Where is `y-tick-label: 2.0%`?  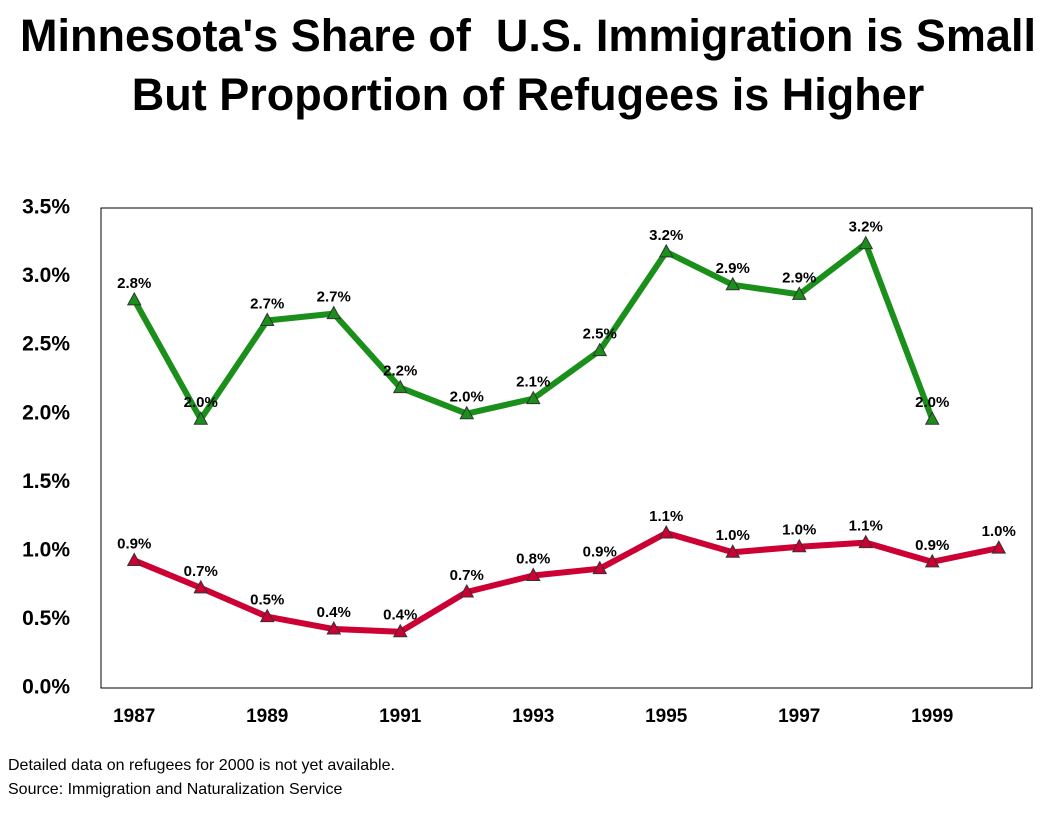 y-tick-label: 2.0% is located at coordinates (46, 412).